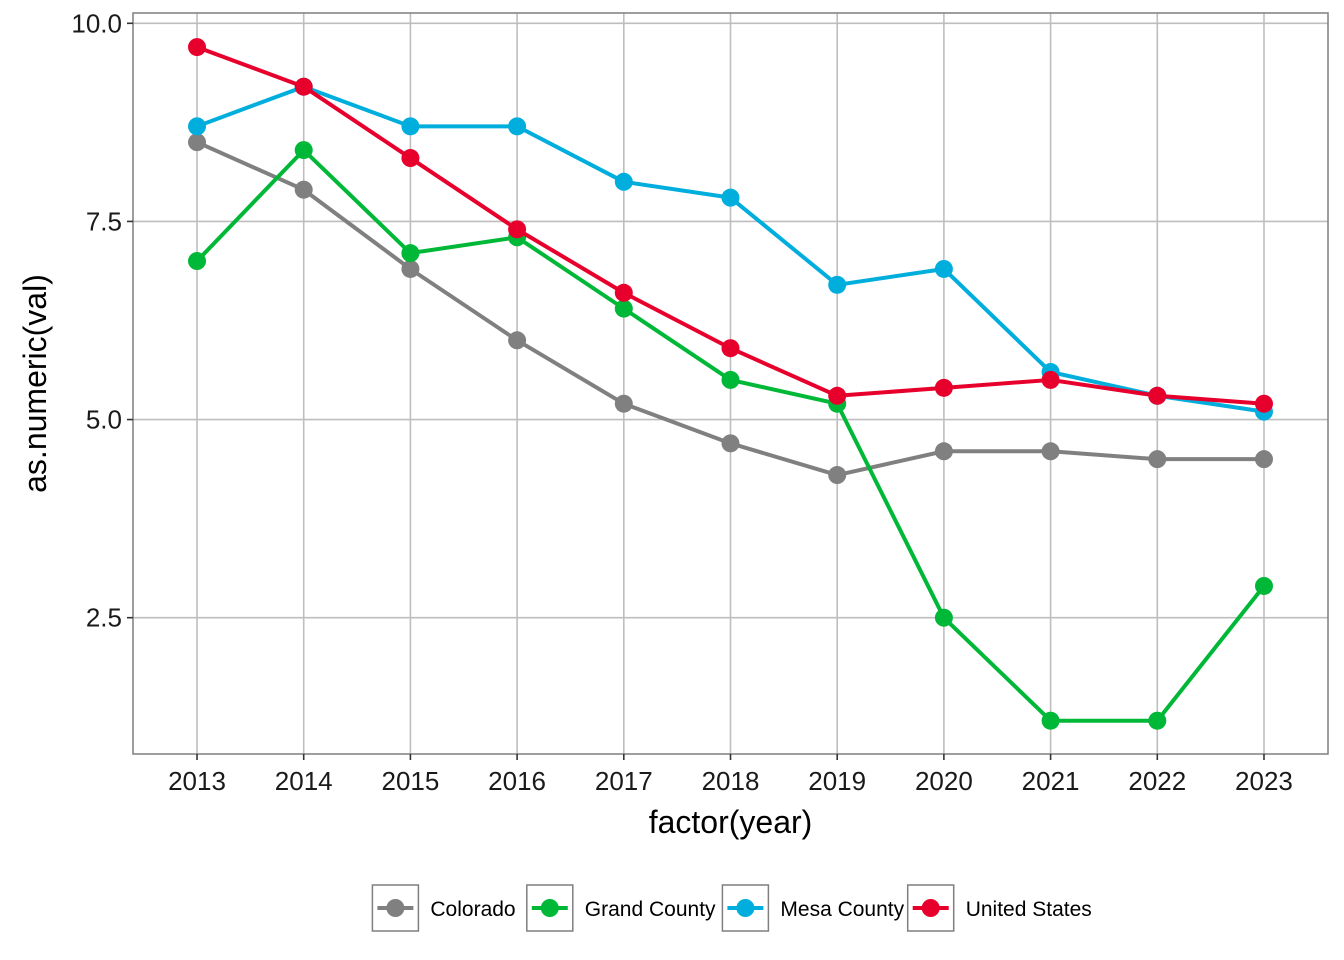 This screenshot has width=1344, height=960. Describe the element at coordinates (1157, 781) in the screenshot. I see `x-tick-label: 2022` at that location.